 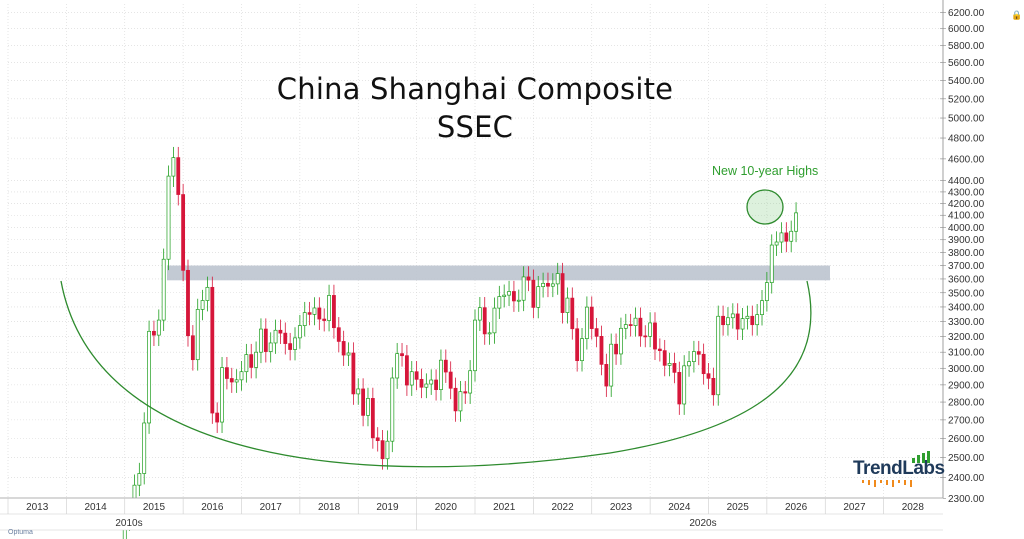 I want to click on x-tick-label: 2021, so click(x=504, y=507).